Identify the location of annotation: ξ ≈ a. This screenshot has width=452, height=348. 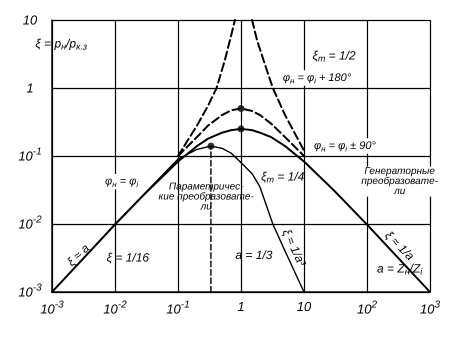
(78, 254).